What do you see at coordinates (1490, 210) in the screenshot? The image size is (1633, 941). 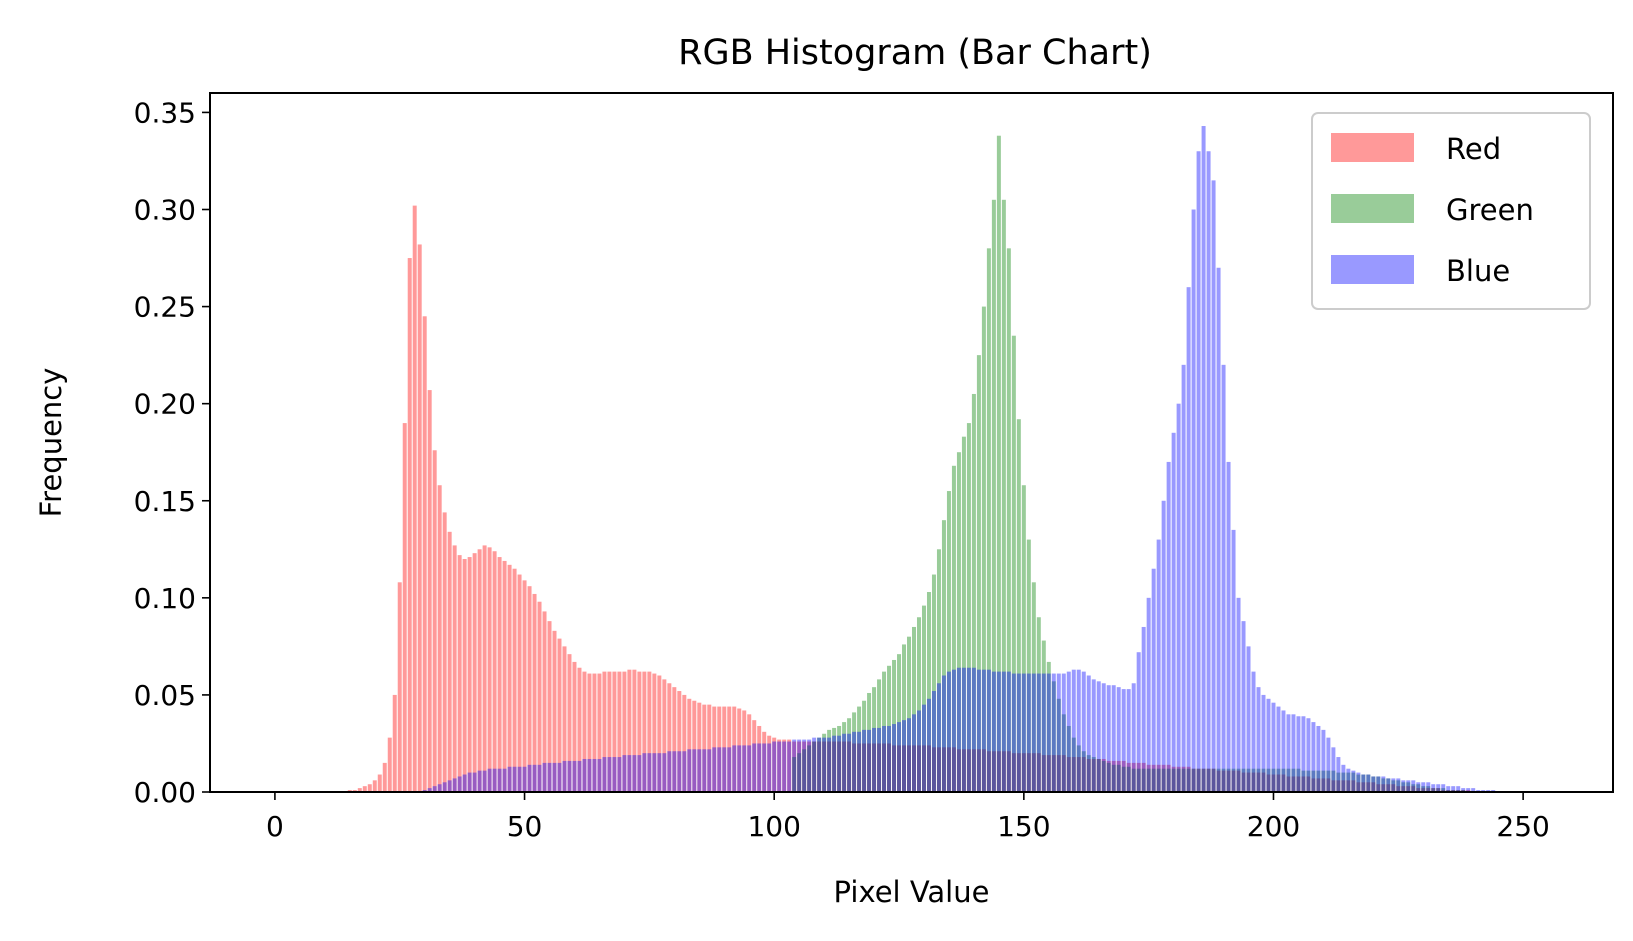 I see `legend-label-green: Green` at bounding box center [1490, 210].